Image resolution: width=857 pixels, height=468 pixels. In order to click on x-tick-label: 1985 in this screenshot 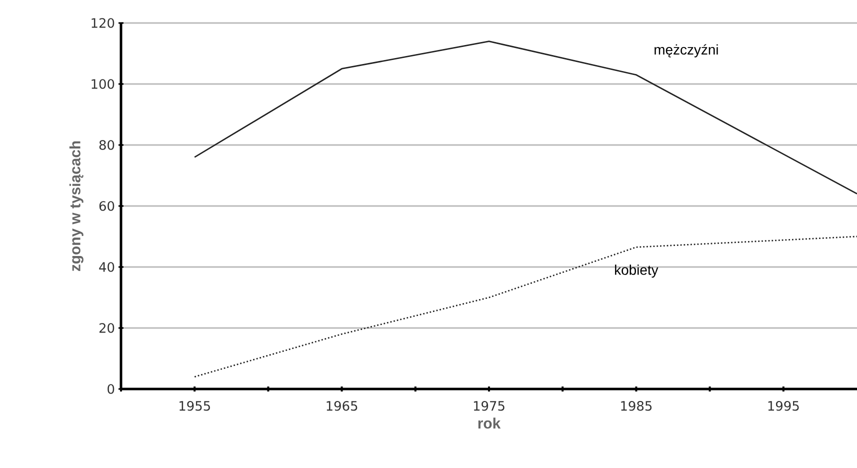, I will do `click(636, 405)`.